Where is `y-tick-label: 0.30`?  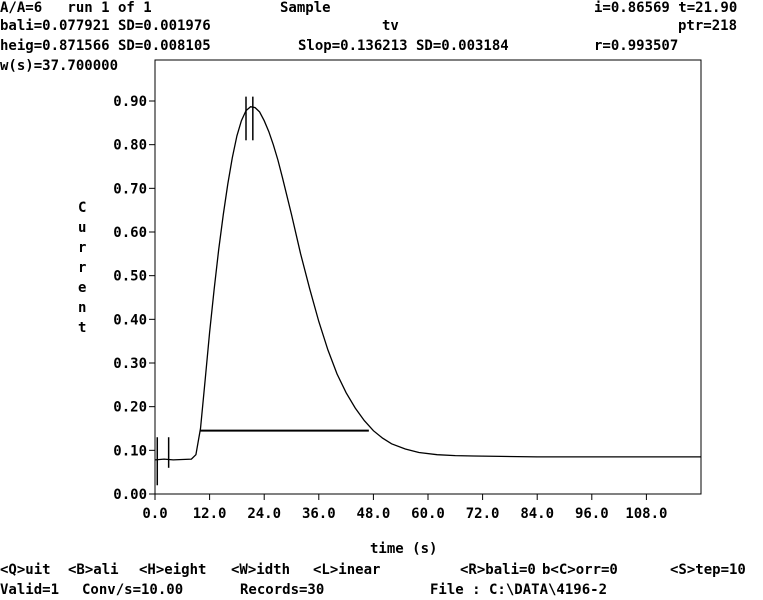 y-tick-label: 0.30 is located at coordinates (130, 364).